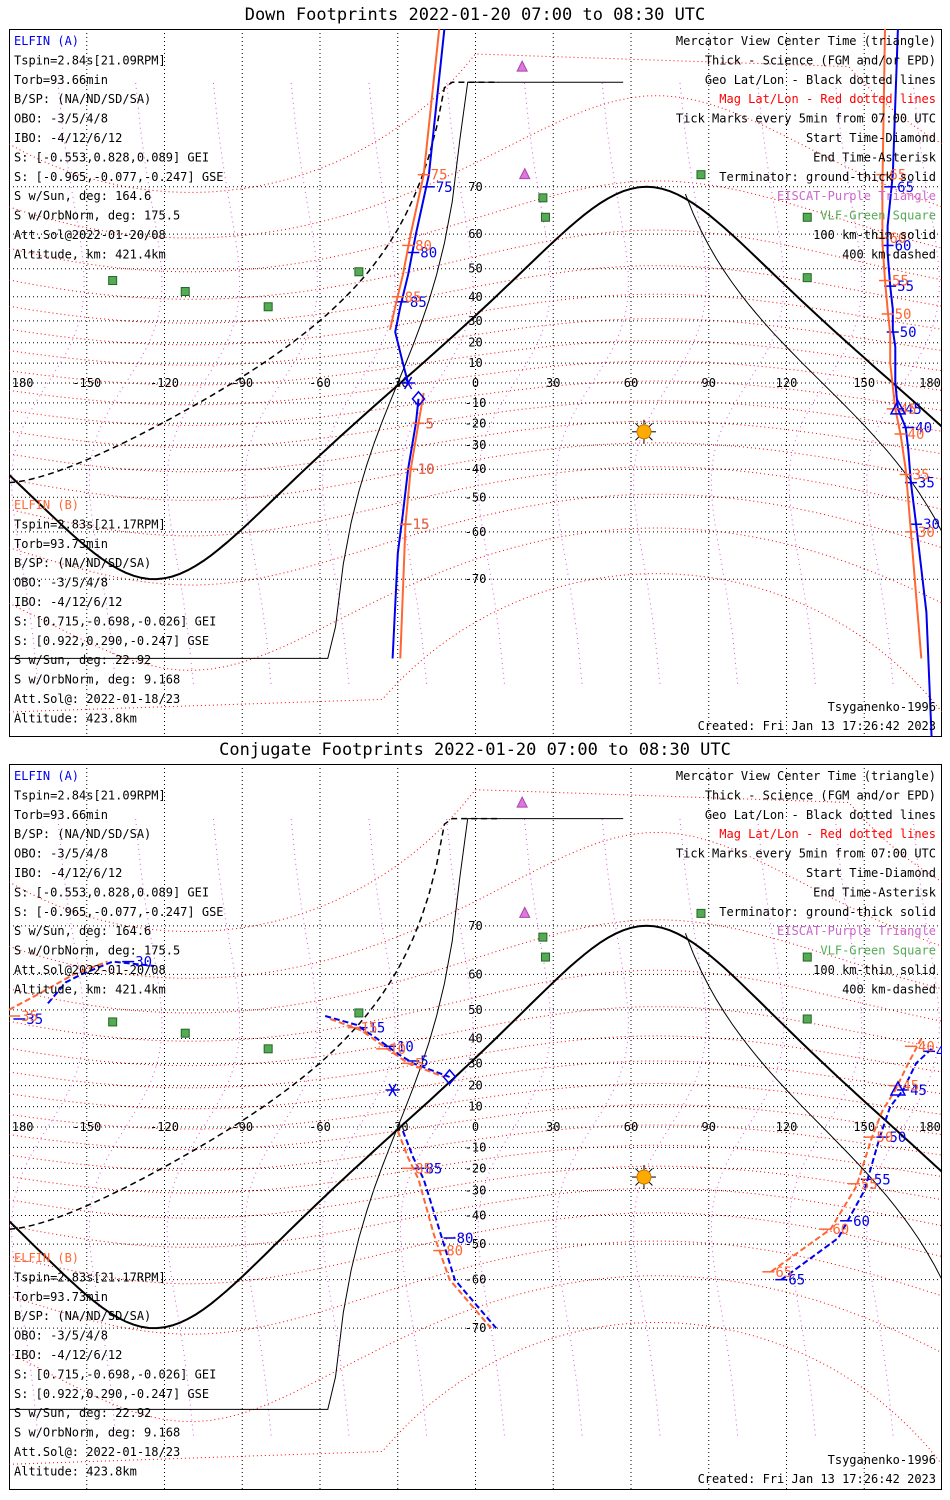 The width and height of the screenshot is (950, 1500). What do you see at coordinates (46, 1258) in the screenshot?
I see `elfin-b-name: ELFIN (B)` at bounding box center [46, 1258].